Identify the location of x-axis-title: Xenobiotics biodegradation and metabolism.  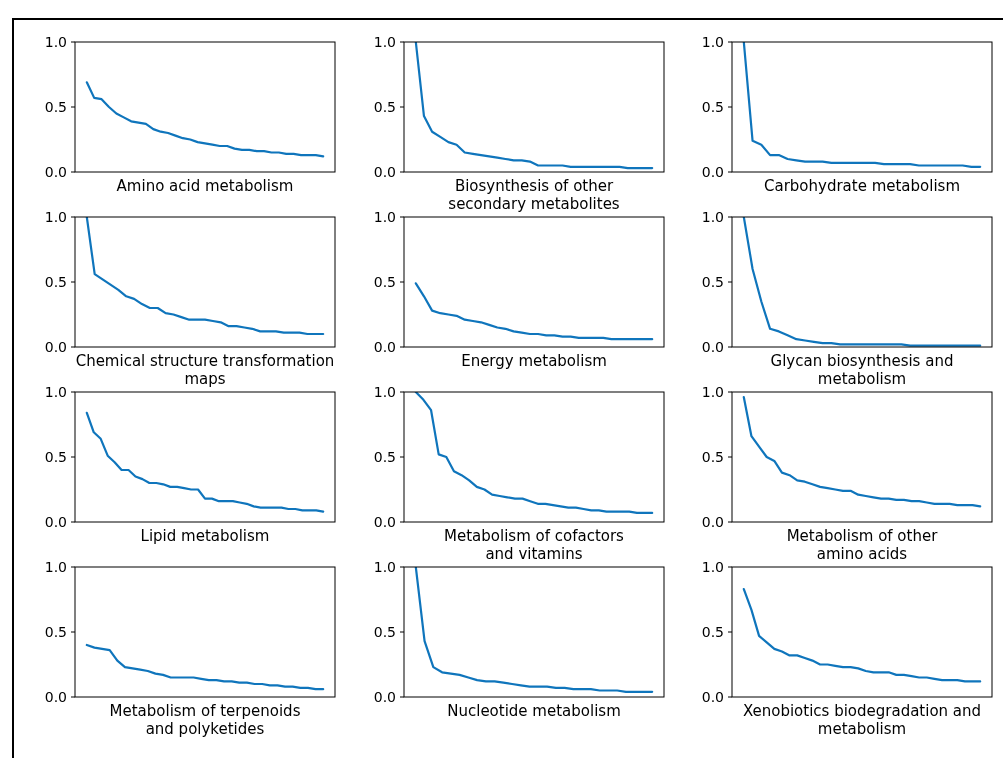
(862, 720).